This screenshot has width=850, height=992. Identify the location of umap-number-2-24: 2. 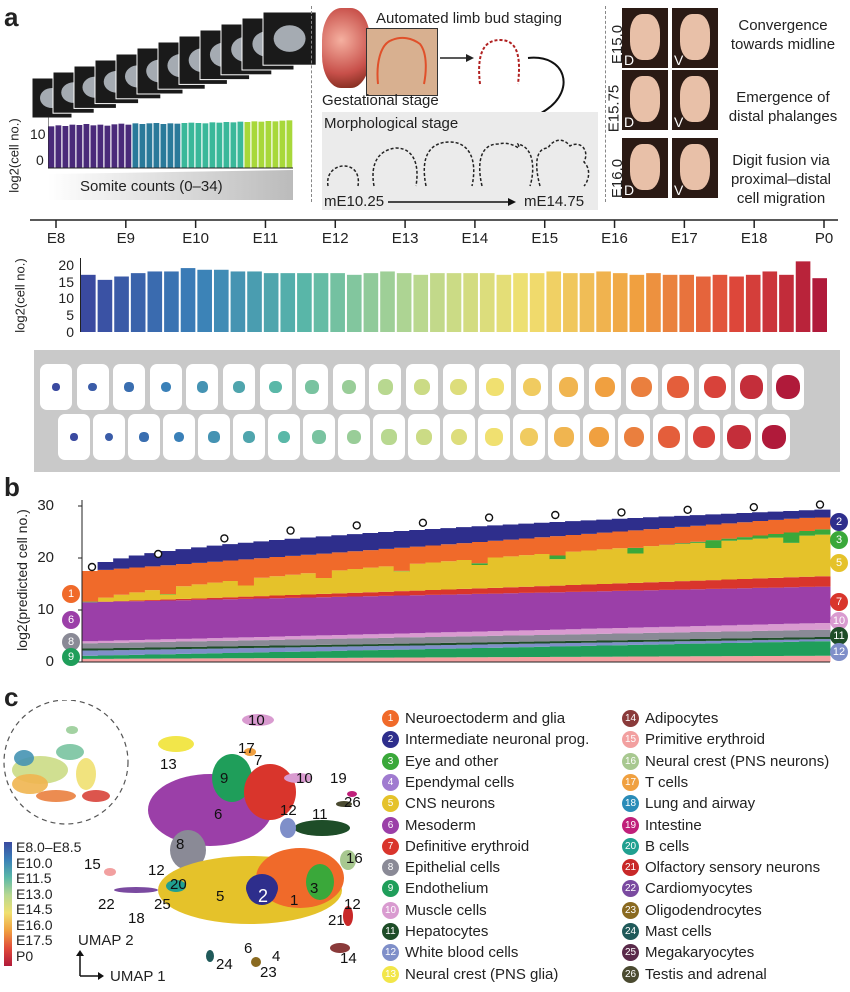
(263, 896).